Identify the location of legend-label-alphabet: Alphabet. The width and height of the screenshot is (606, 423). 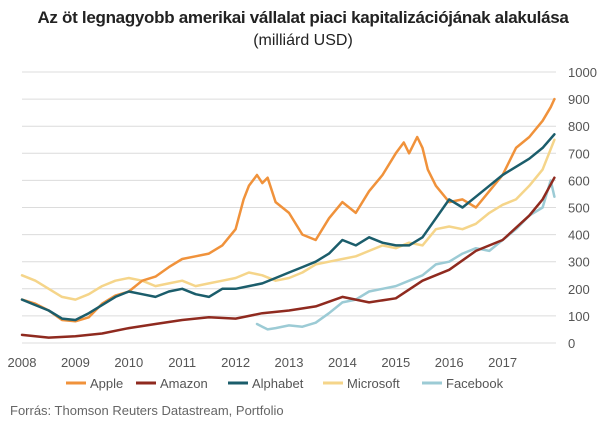
(278, 383).